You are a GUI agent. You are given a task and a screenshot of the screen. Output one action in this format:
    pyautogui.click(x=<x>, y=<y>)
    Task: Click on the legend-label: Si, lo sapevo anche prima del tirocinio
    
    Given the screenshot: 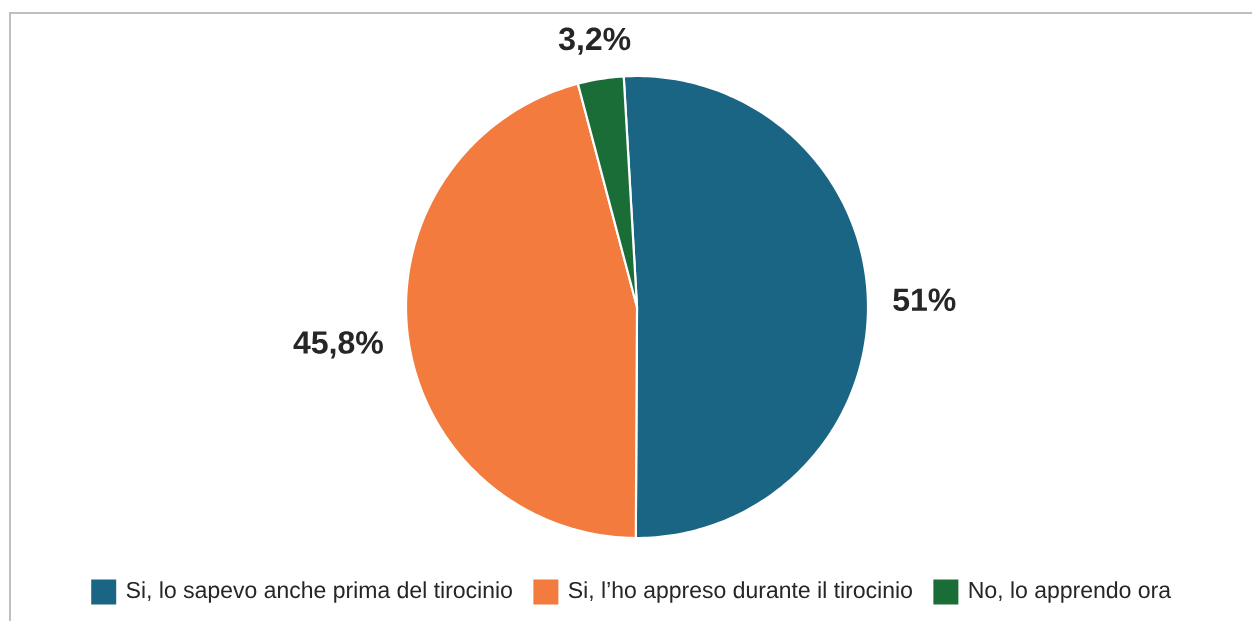 What is the action you would take?
    pyautogui.click(x=319, y=592)
    